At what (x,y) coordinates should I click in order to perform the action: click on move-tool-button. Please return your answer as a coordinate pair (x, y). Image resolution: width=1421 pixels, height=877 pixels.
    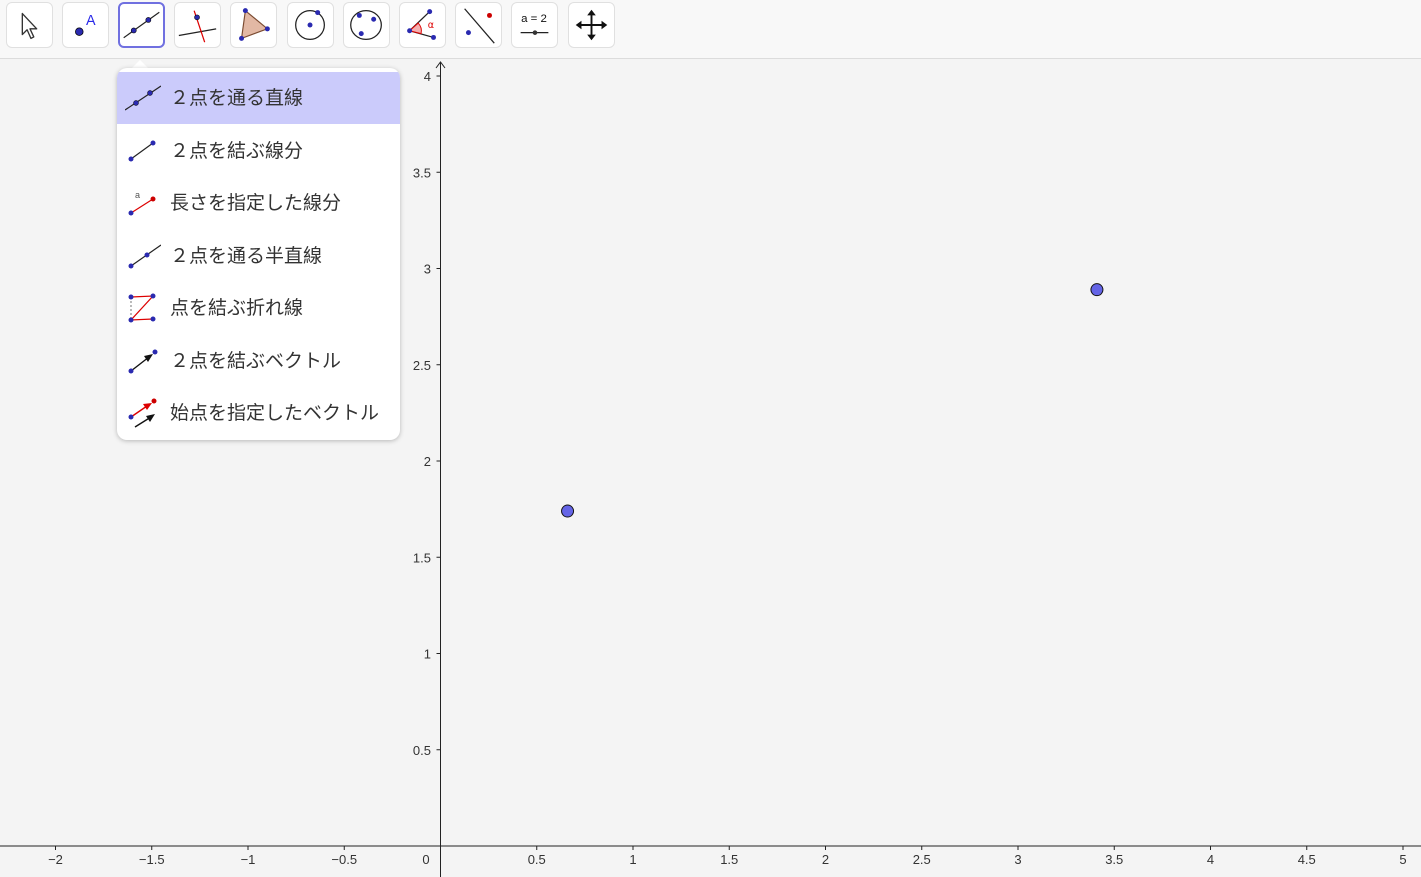
    Looking at the image, I should click on (29, 25).